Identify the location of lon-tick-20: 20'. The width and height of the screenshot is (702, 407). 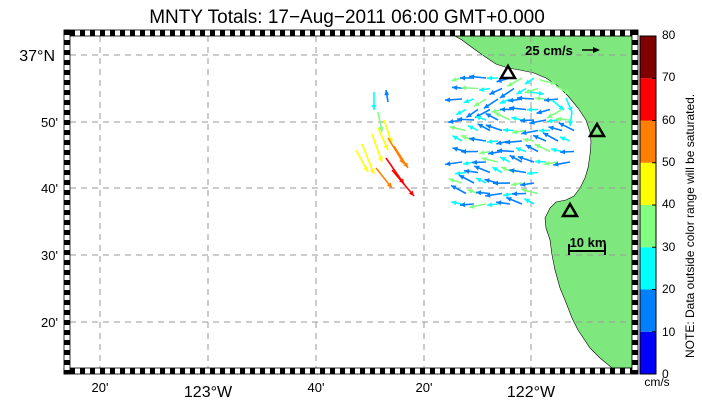
(424, 387).